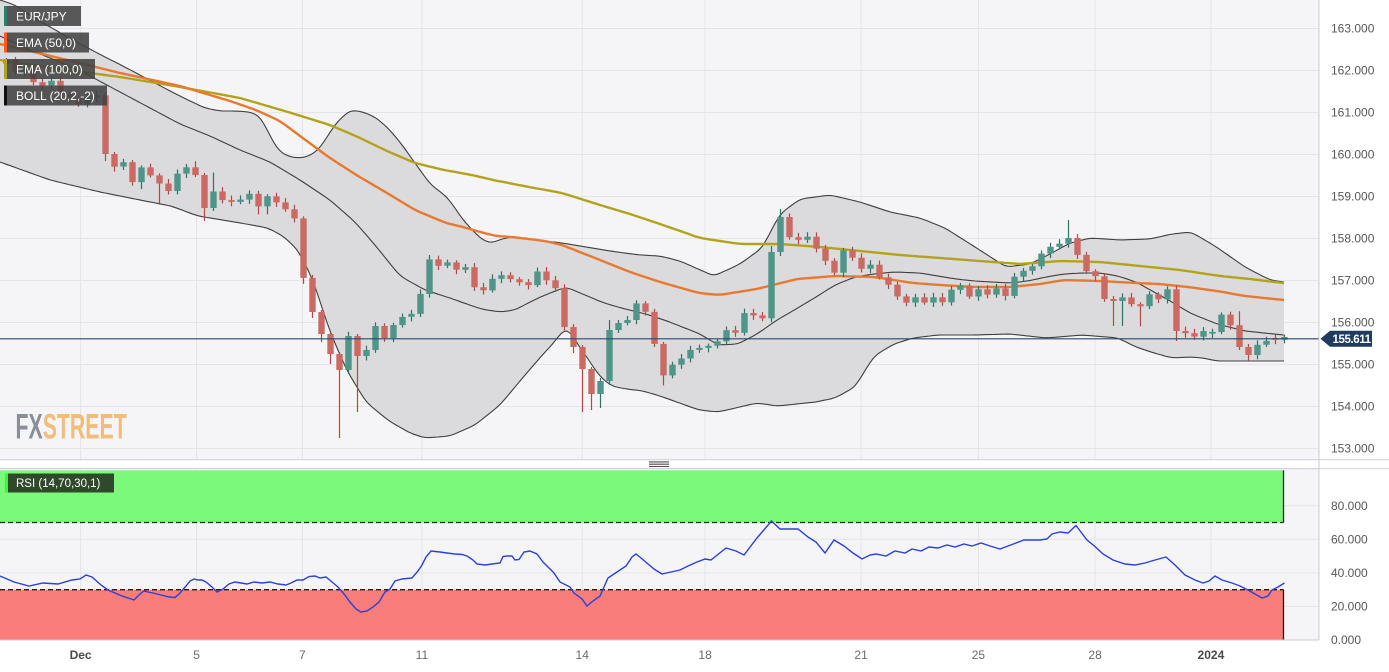 Image resolution: width=1389 pixels, height=672 pixels. What do you see at coordinates (196, 655) in the screenshot?
I see `svg-text: 5` at bounding box center [196, 655].